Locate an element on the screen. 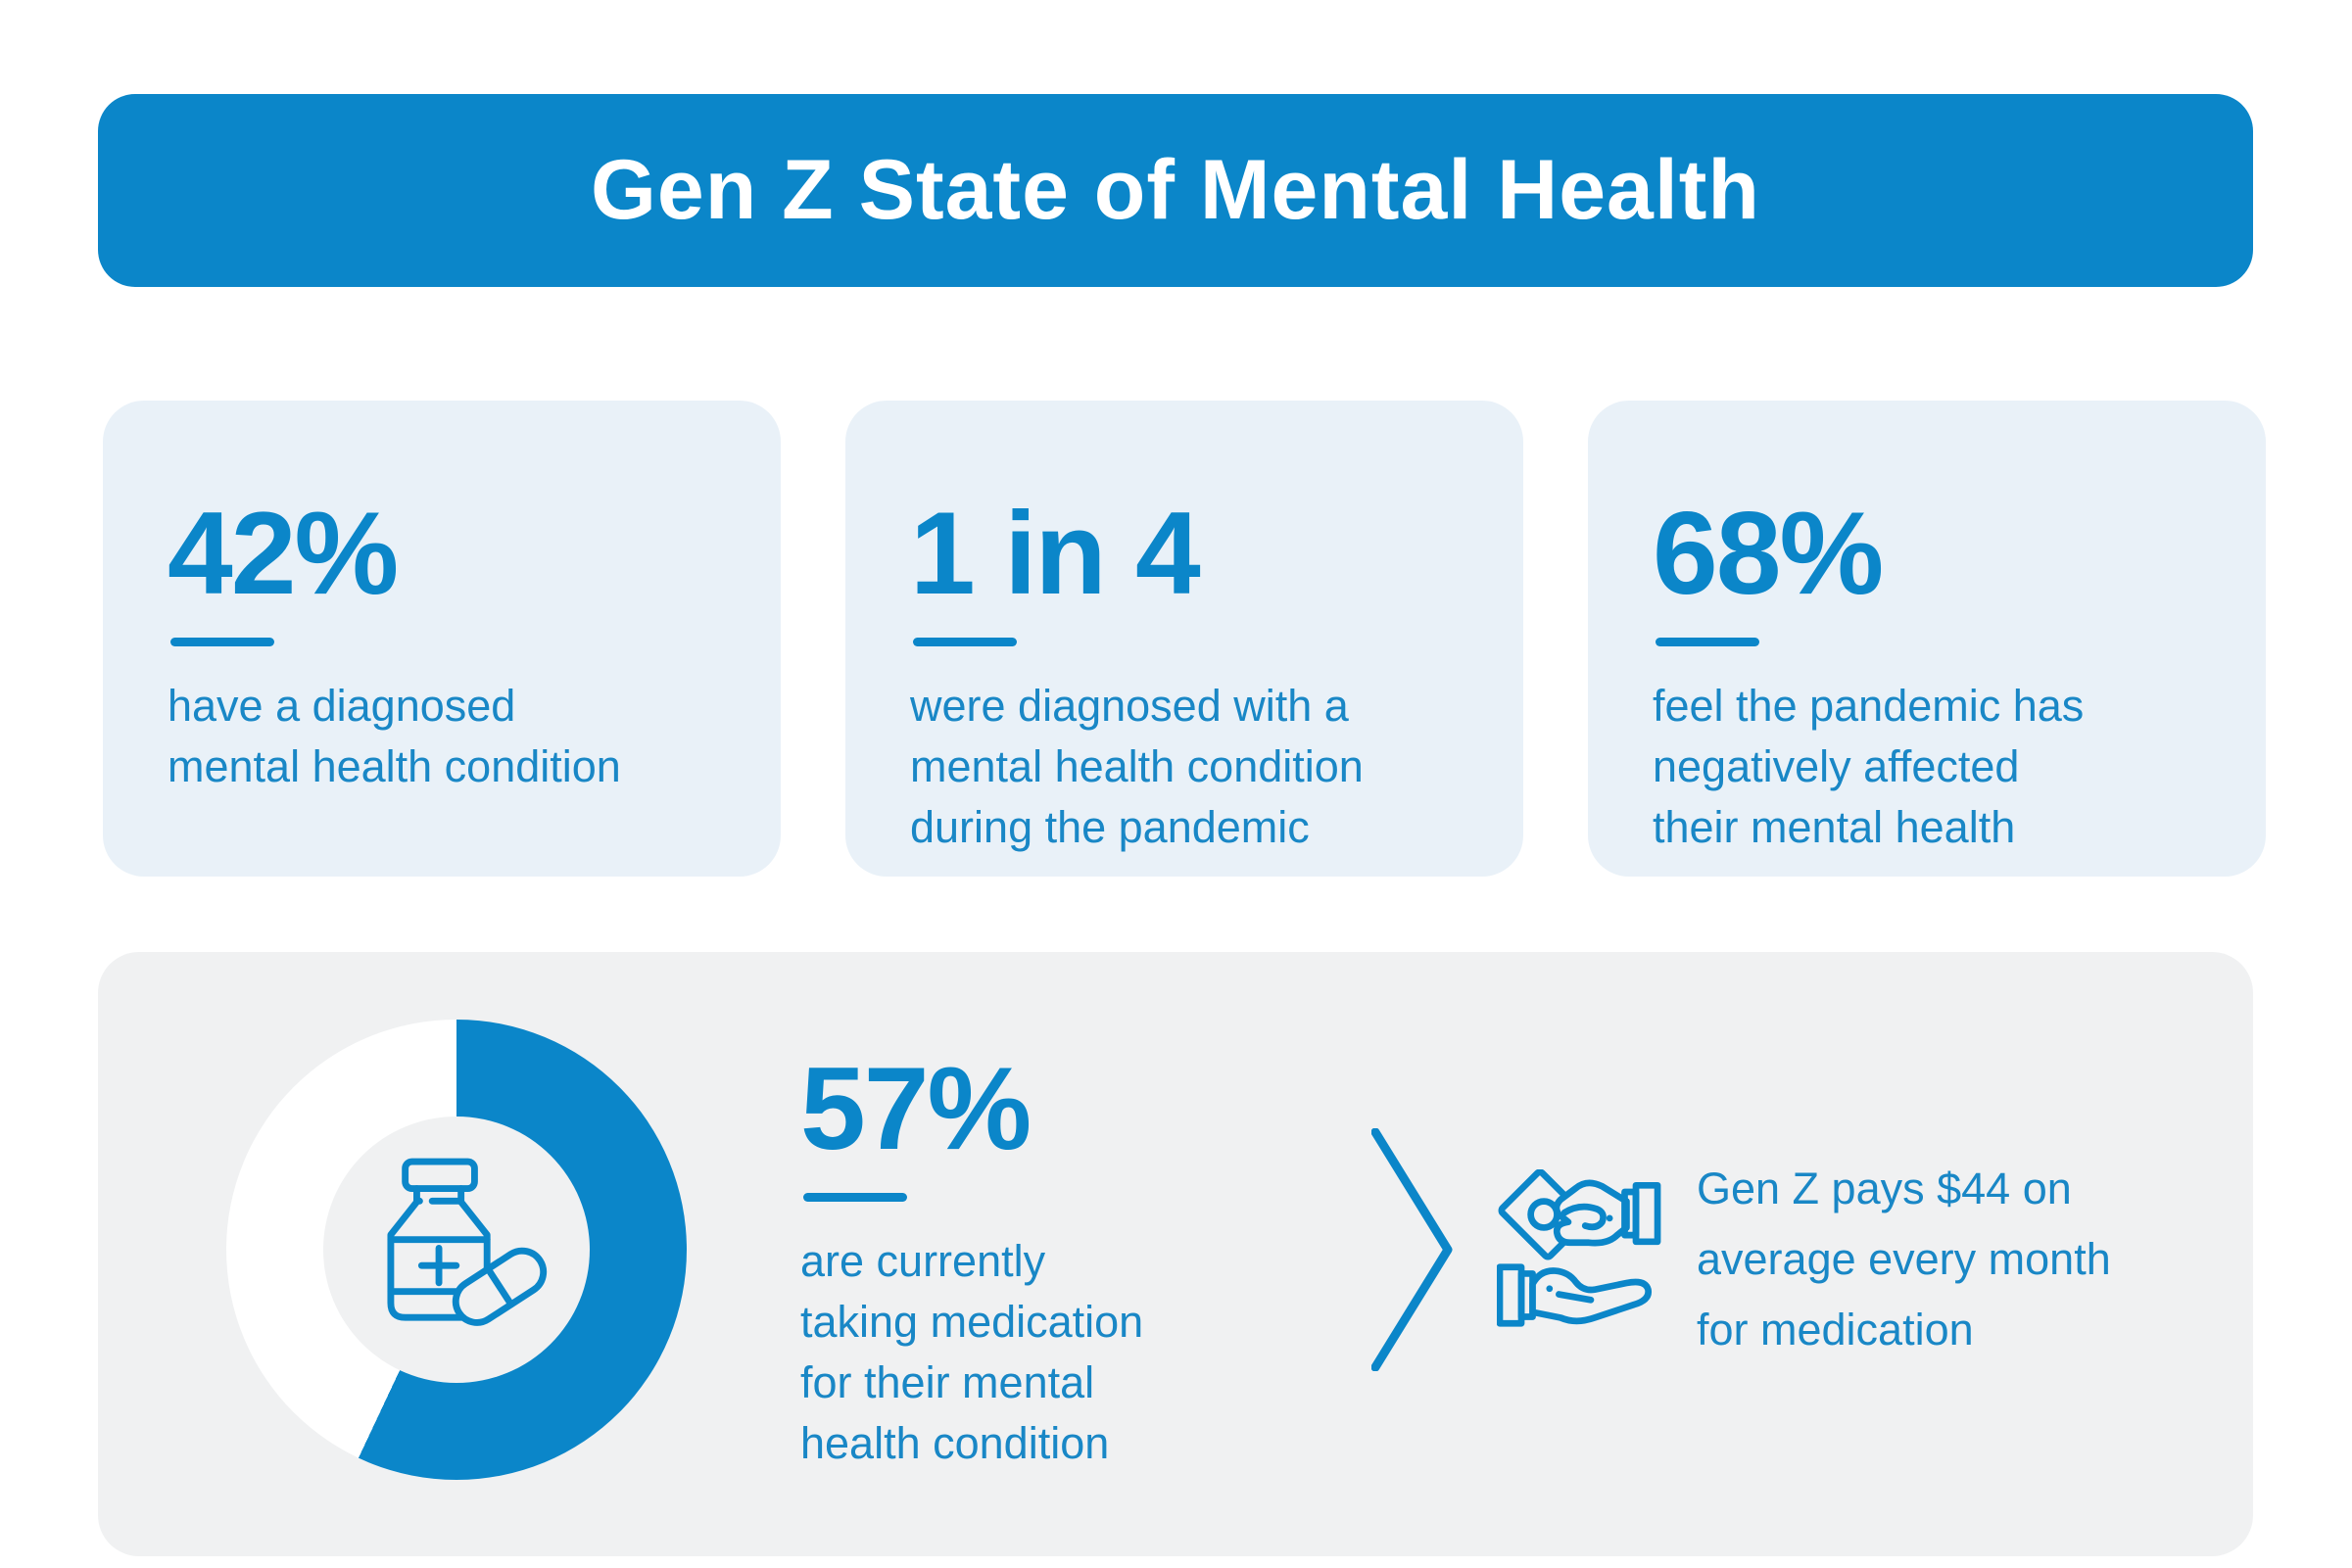 The width and height of the screenshot is (2352, 1568). stat-description: have a diagnosed mental health condition is located at coordinates (447, 736).